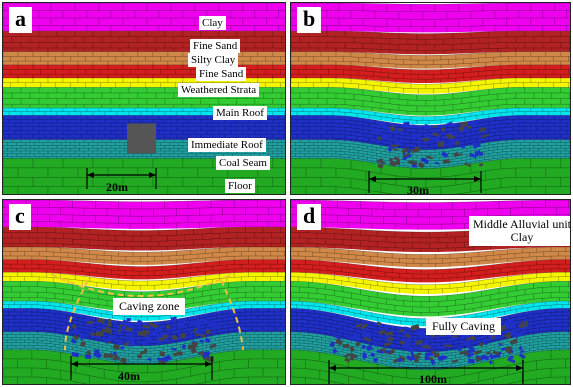 This screenshot has width=573, height=387. What do you see at coordinates (418, 189) in the screenshot?
I see `dimension-label-b: 30m` at bounding box center [418, 189].